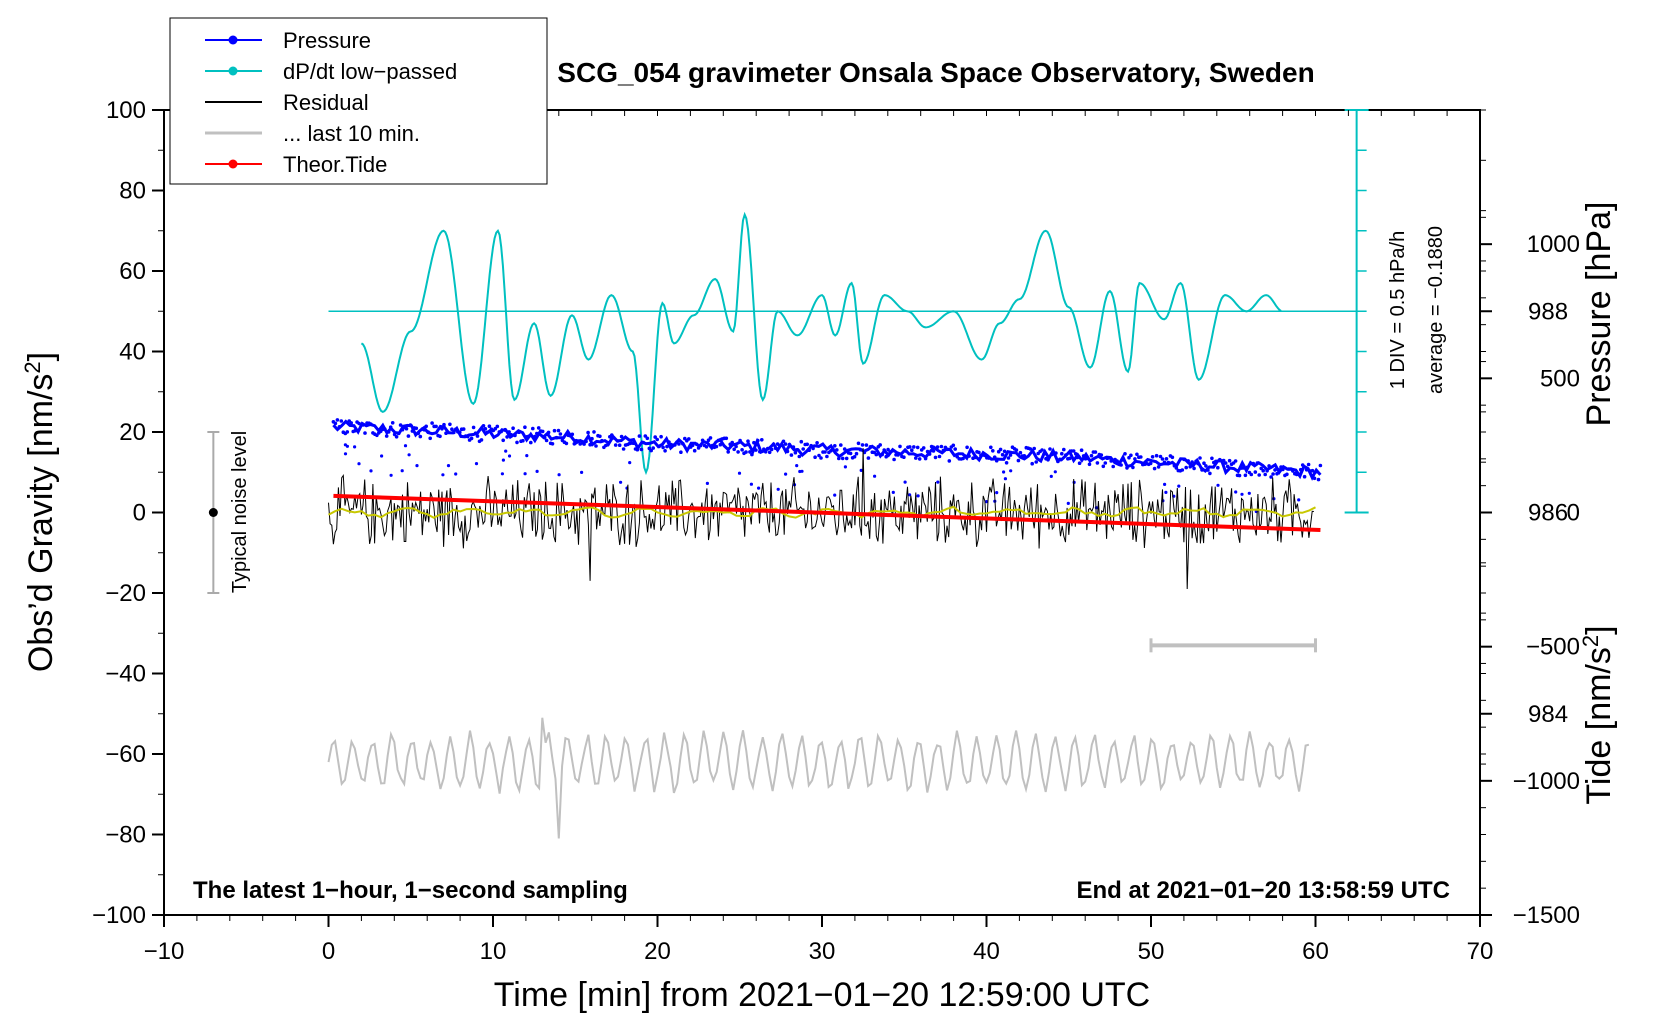 The width and height of the screenshot is (1660, 1020). What do you see at coordinates (1524, 437) in the screenshot?
I see `pressure-axis-ticks: 988 986 984` at bounding box center [1524, 437].